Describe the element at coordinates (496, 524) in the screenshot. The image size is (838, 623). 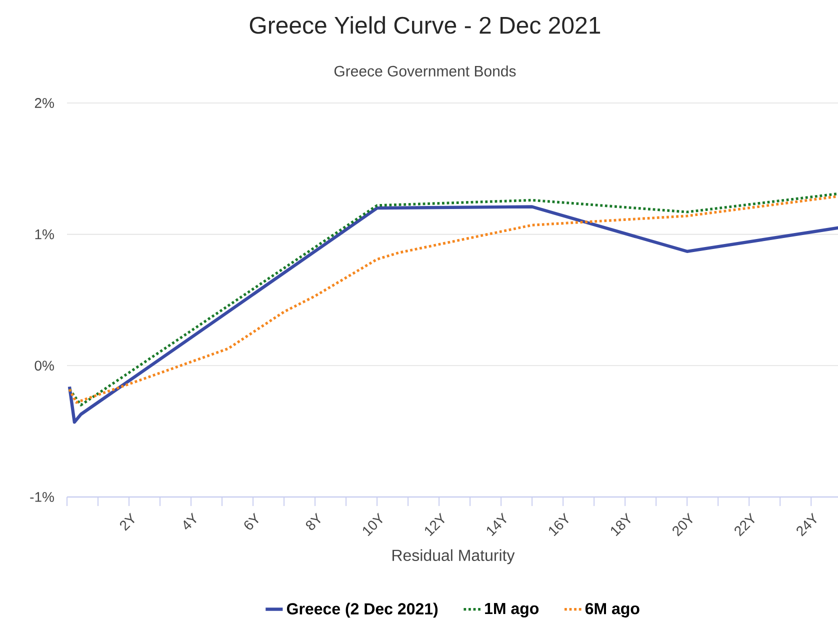
I see `x-tick-label: 14Y` at that location.